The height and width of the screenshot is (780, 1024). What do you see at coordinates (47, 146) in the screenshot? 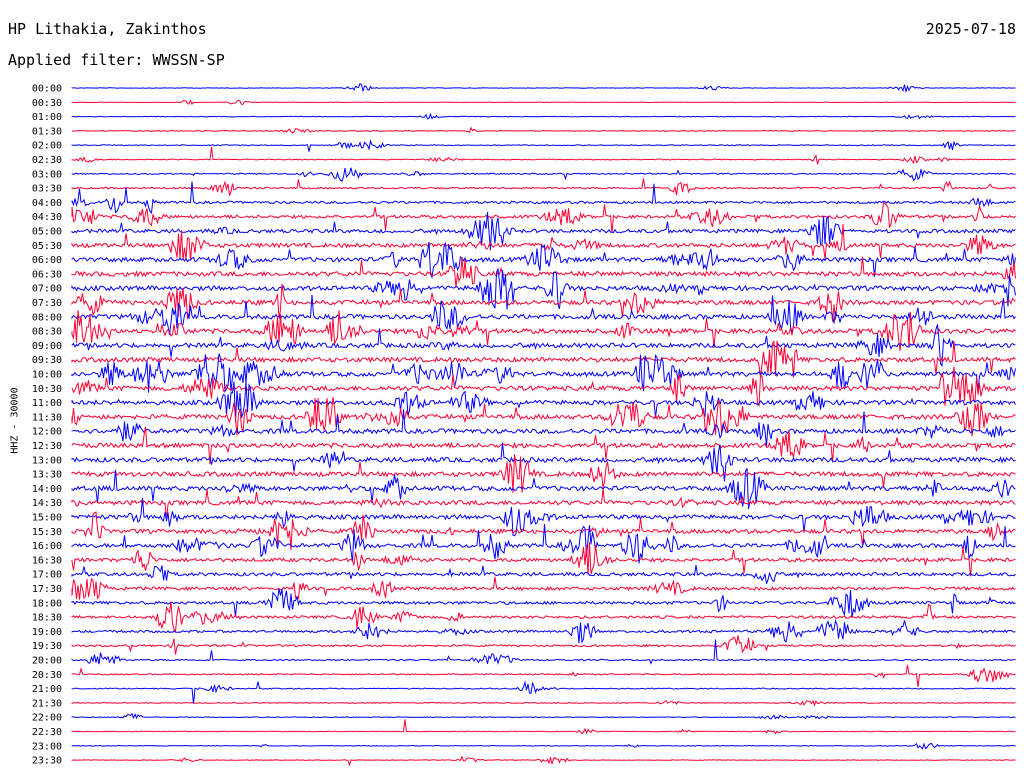
I see `row-label-4: 02:00` at bounding box center [47, 146].